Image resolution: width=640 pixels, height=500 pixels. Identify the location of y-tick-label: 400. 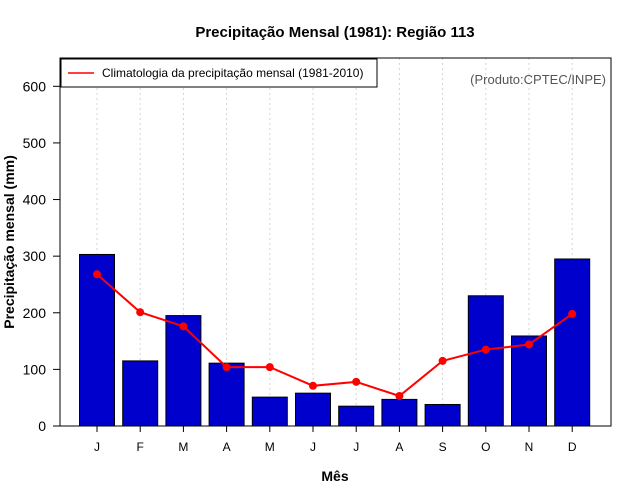
(35, 200).